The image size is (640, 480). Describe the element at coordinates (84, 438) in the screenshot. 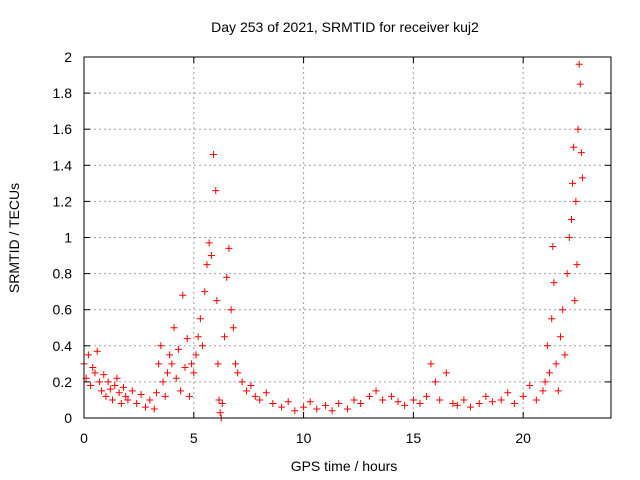

I see `x-tick-label: 0` at that location.